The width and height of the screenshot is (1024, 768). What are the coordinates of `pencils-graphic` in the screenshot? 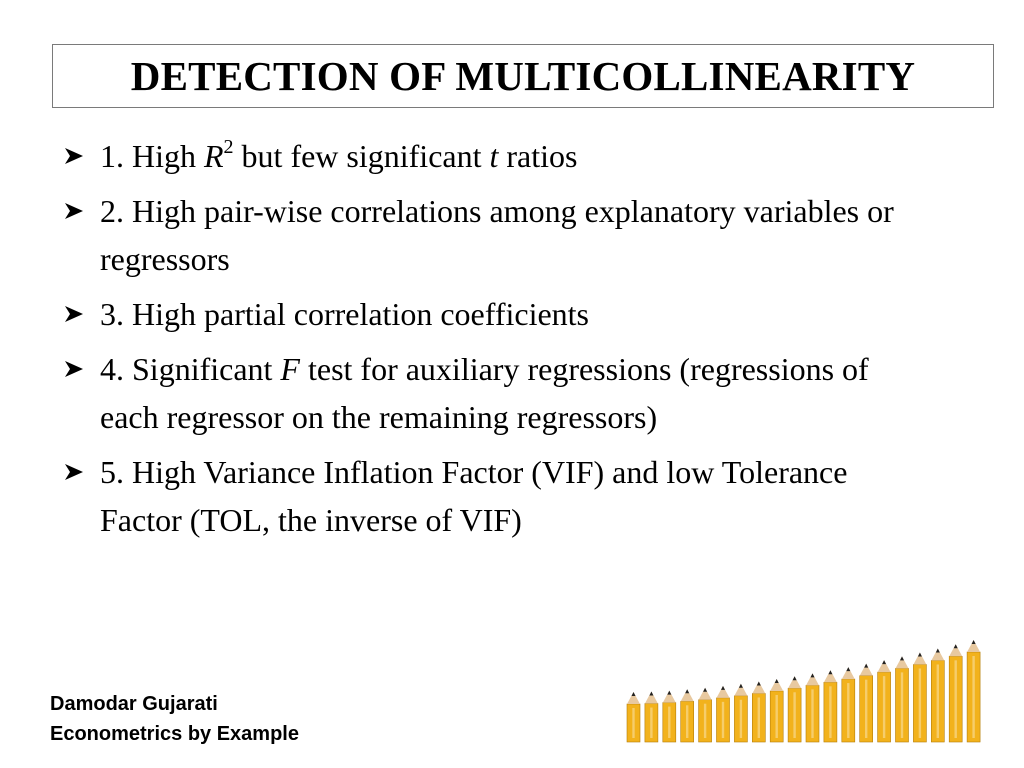 It's located at (803, 691).